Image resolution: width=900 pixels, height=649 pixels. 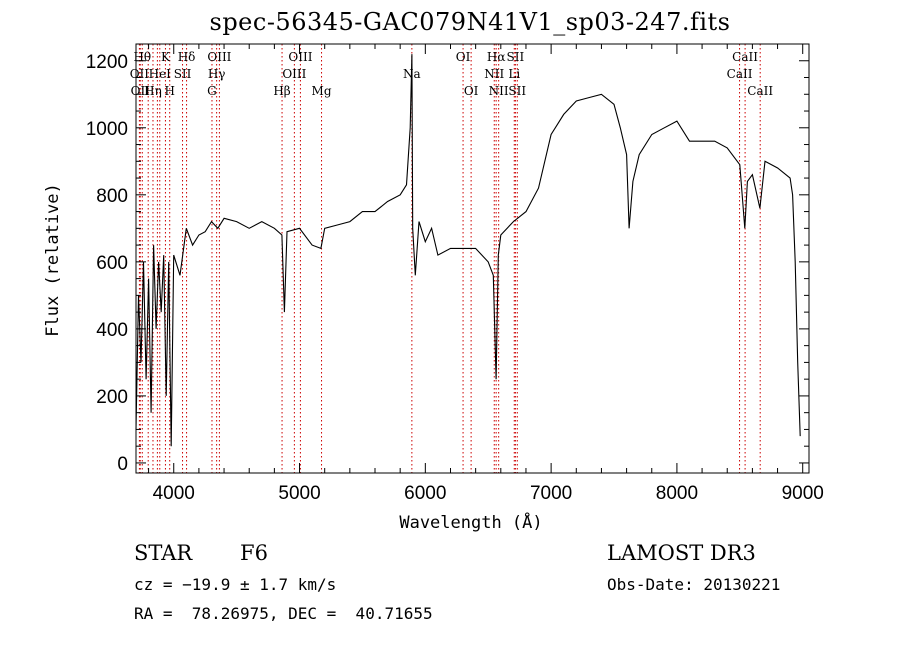 What do you see at coordinates (112, 397) in the screenshot?
I see `y-tick-label: 200` at bounding box center [112, 397].